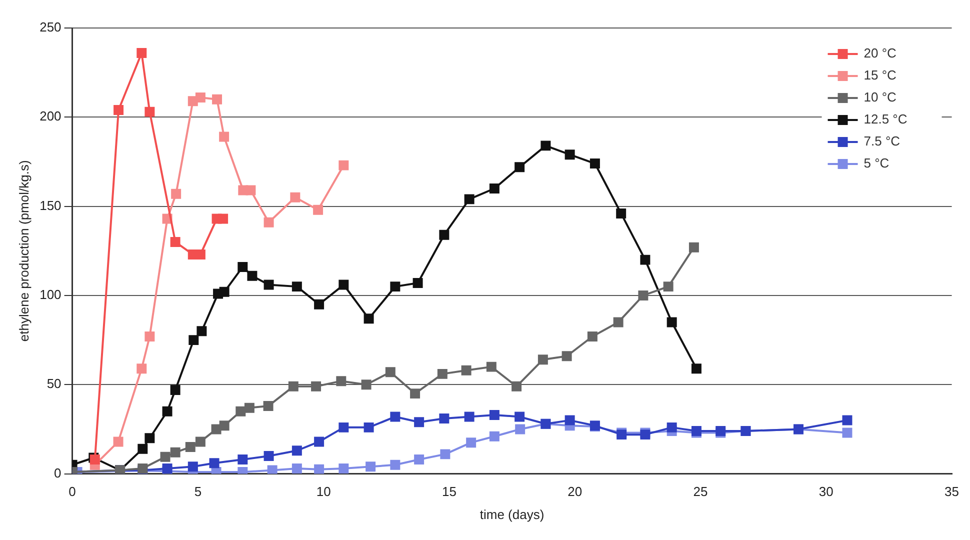  Describe the element at coordinates (323, 492) in the screenshot. I see `x-tick-label: 10` at that location.